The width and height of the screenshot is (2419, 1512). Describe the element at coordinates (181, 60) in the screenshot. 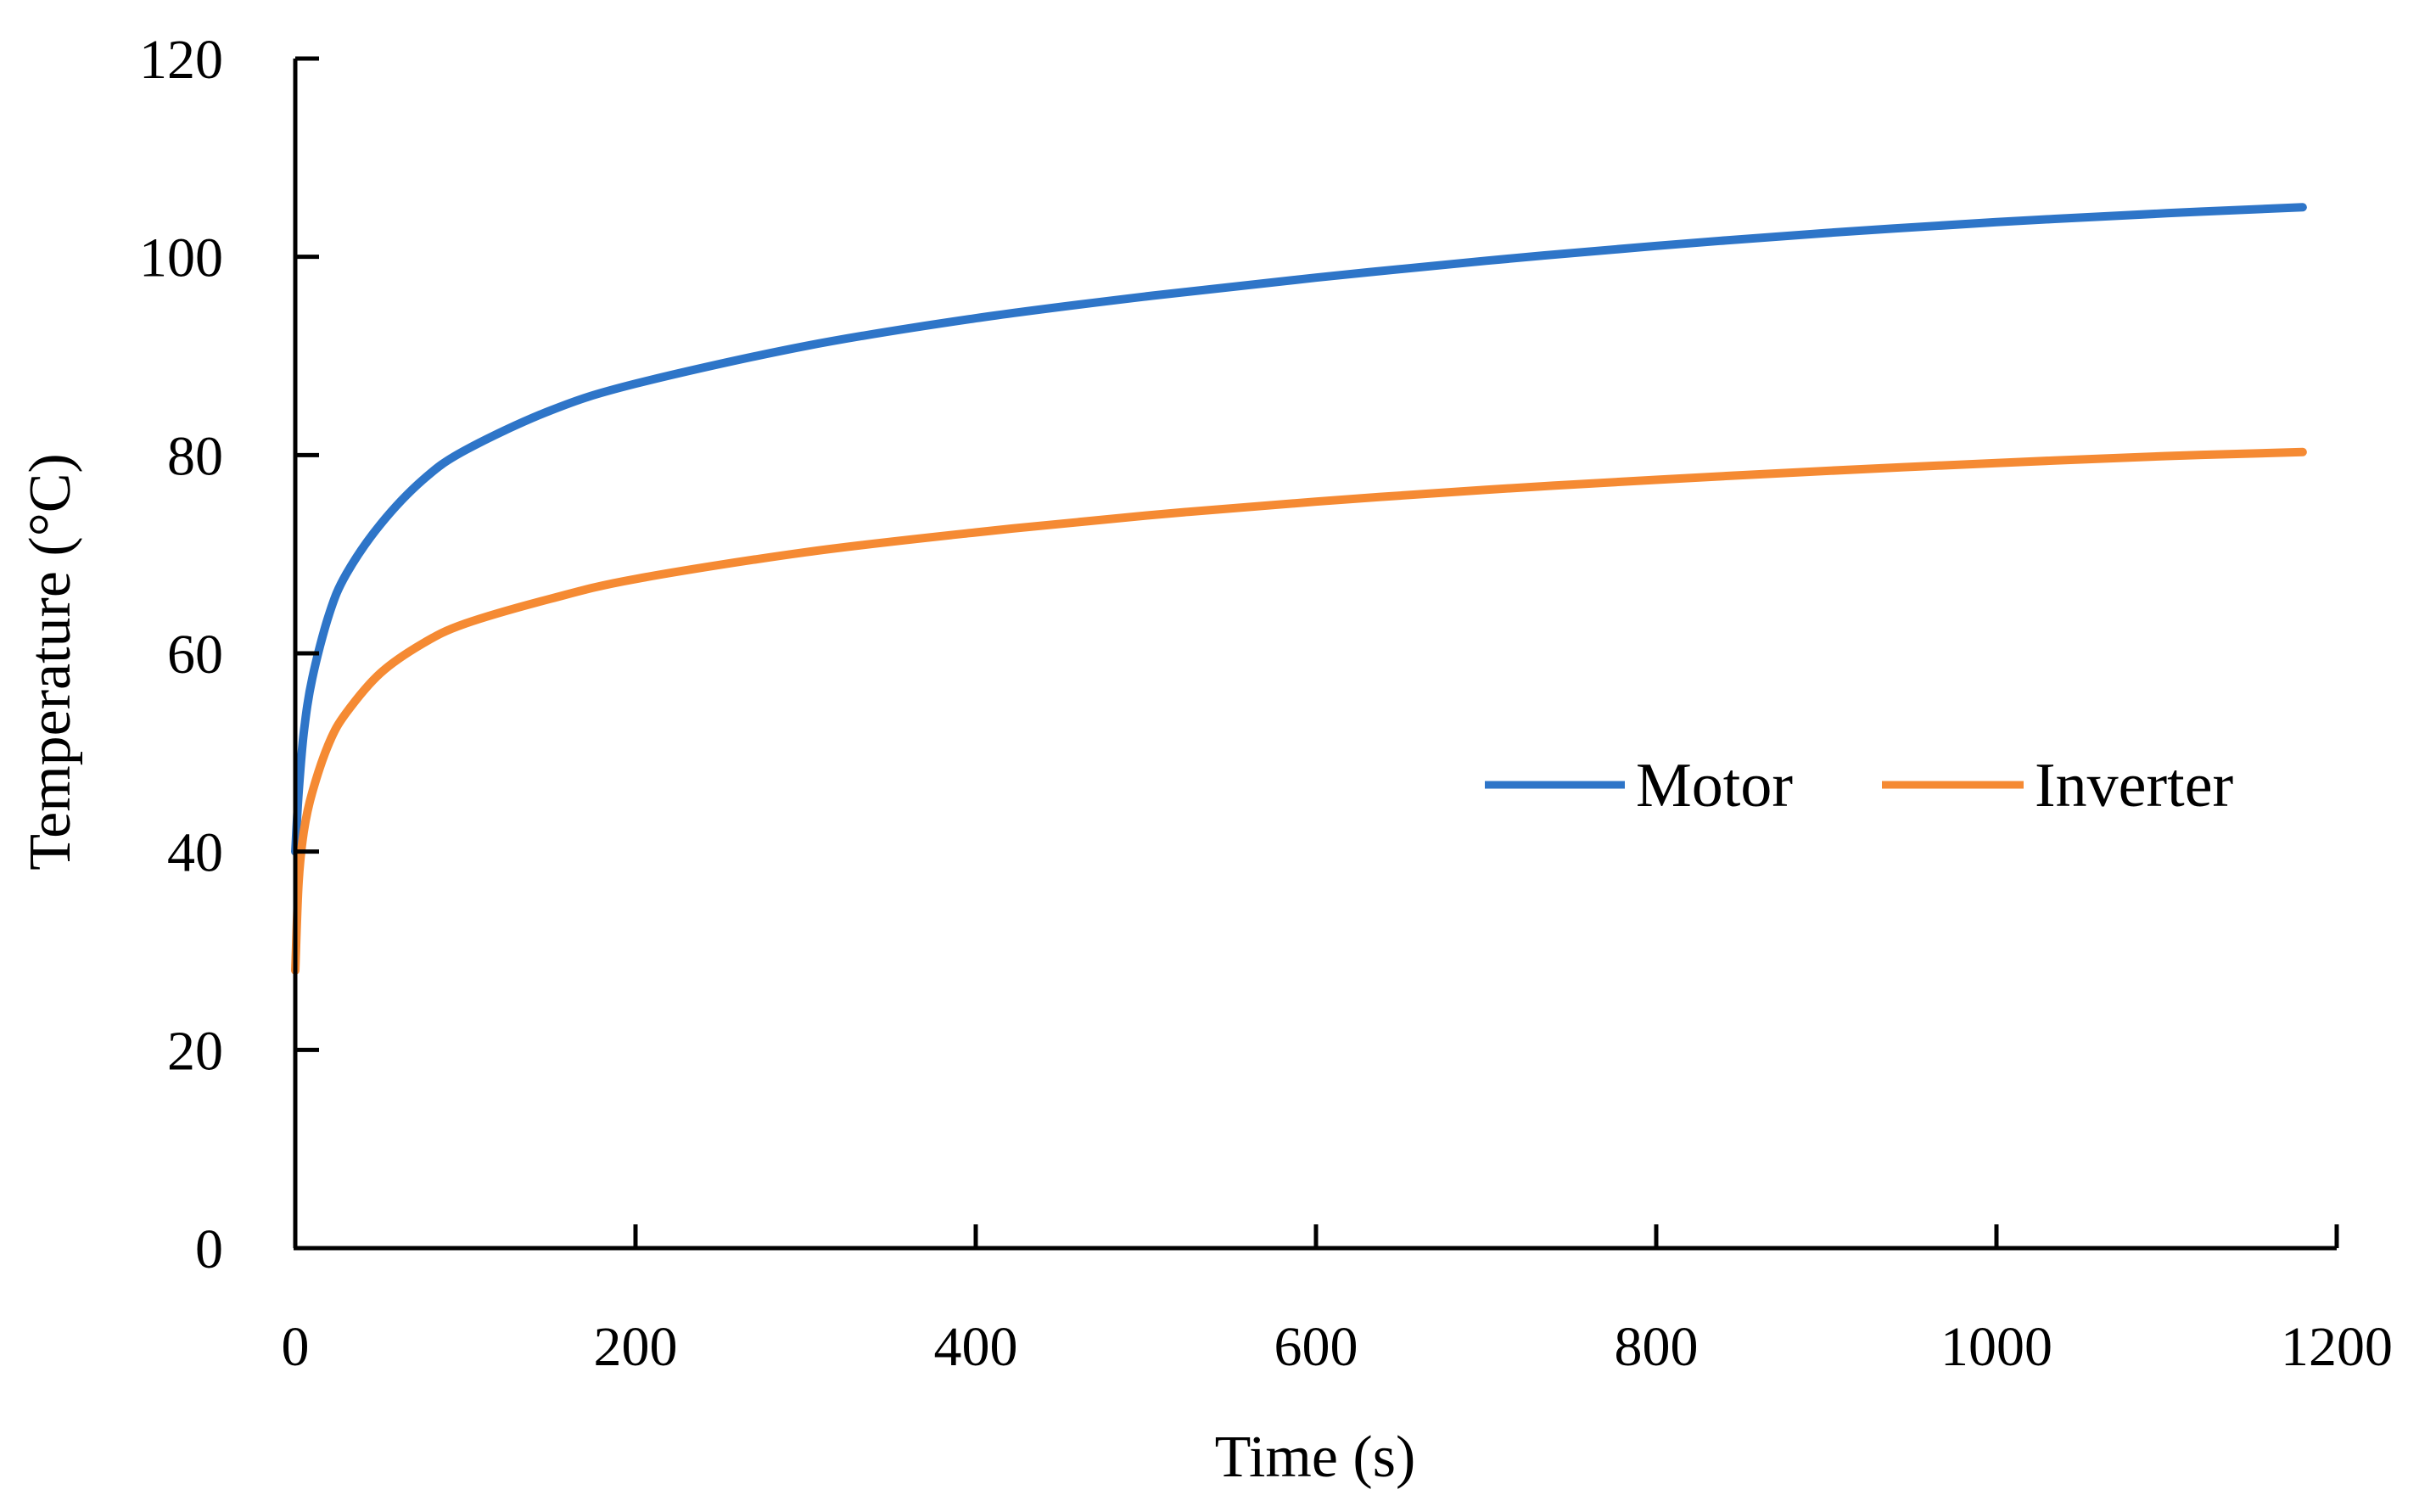

I see `y-tick-label: 120` at that location.